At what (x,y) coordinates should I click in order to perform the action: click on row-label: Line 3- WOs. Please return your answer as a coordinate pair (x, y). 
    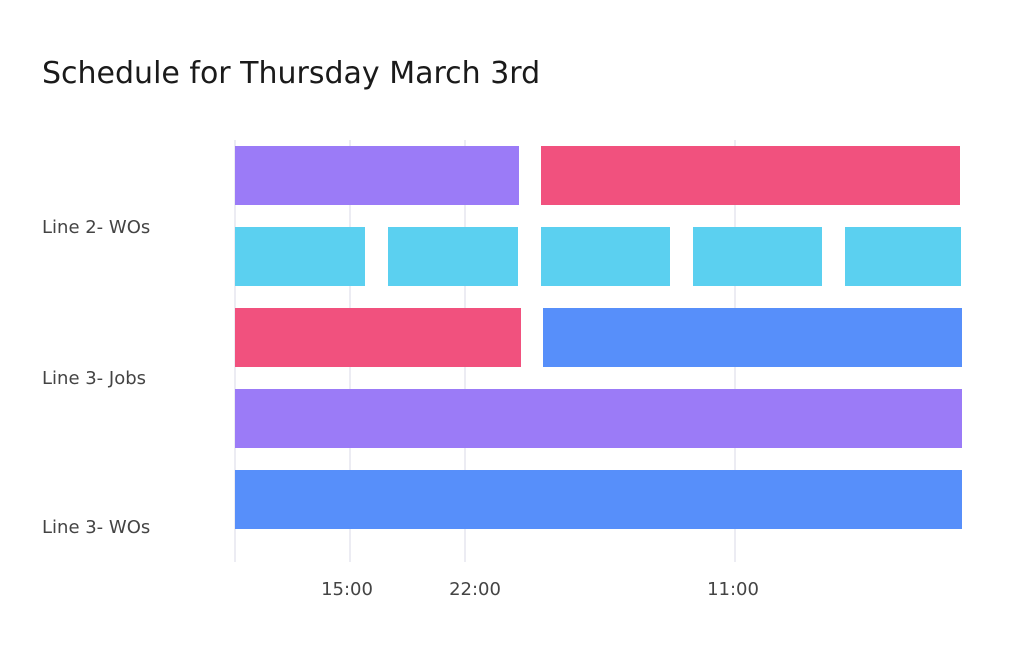
    Looking at the image, I should click on (96, 527).